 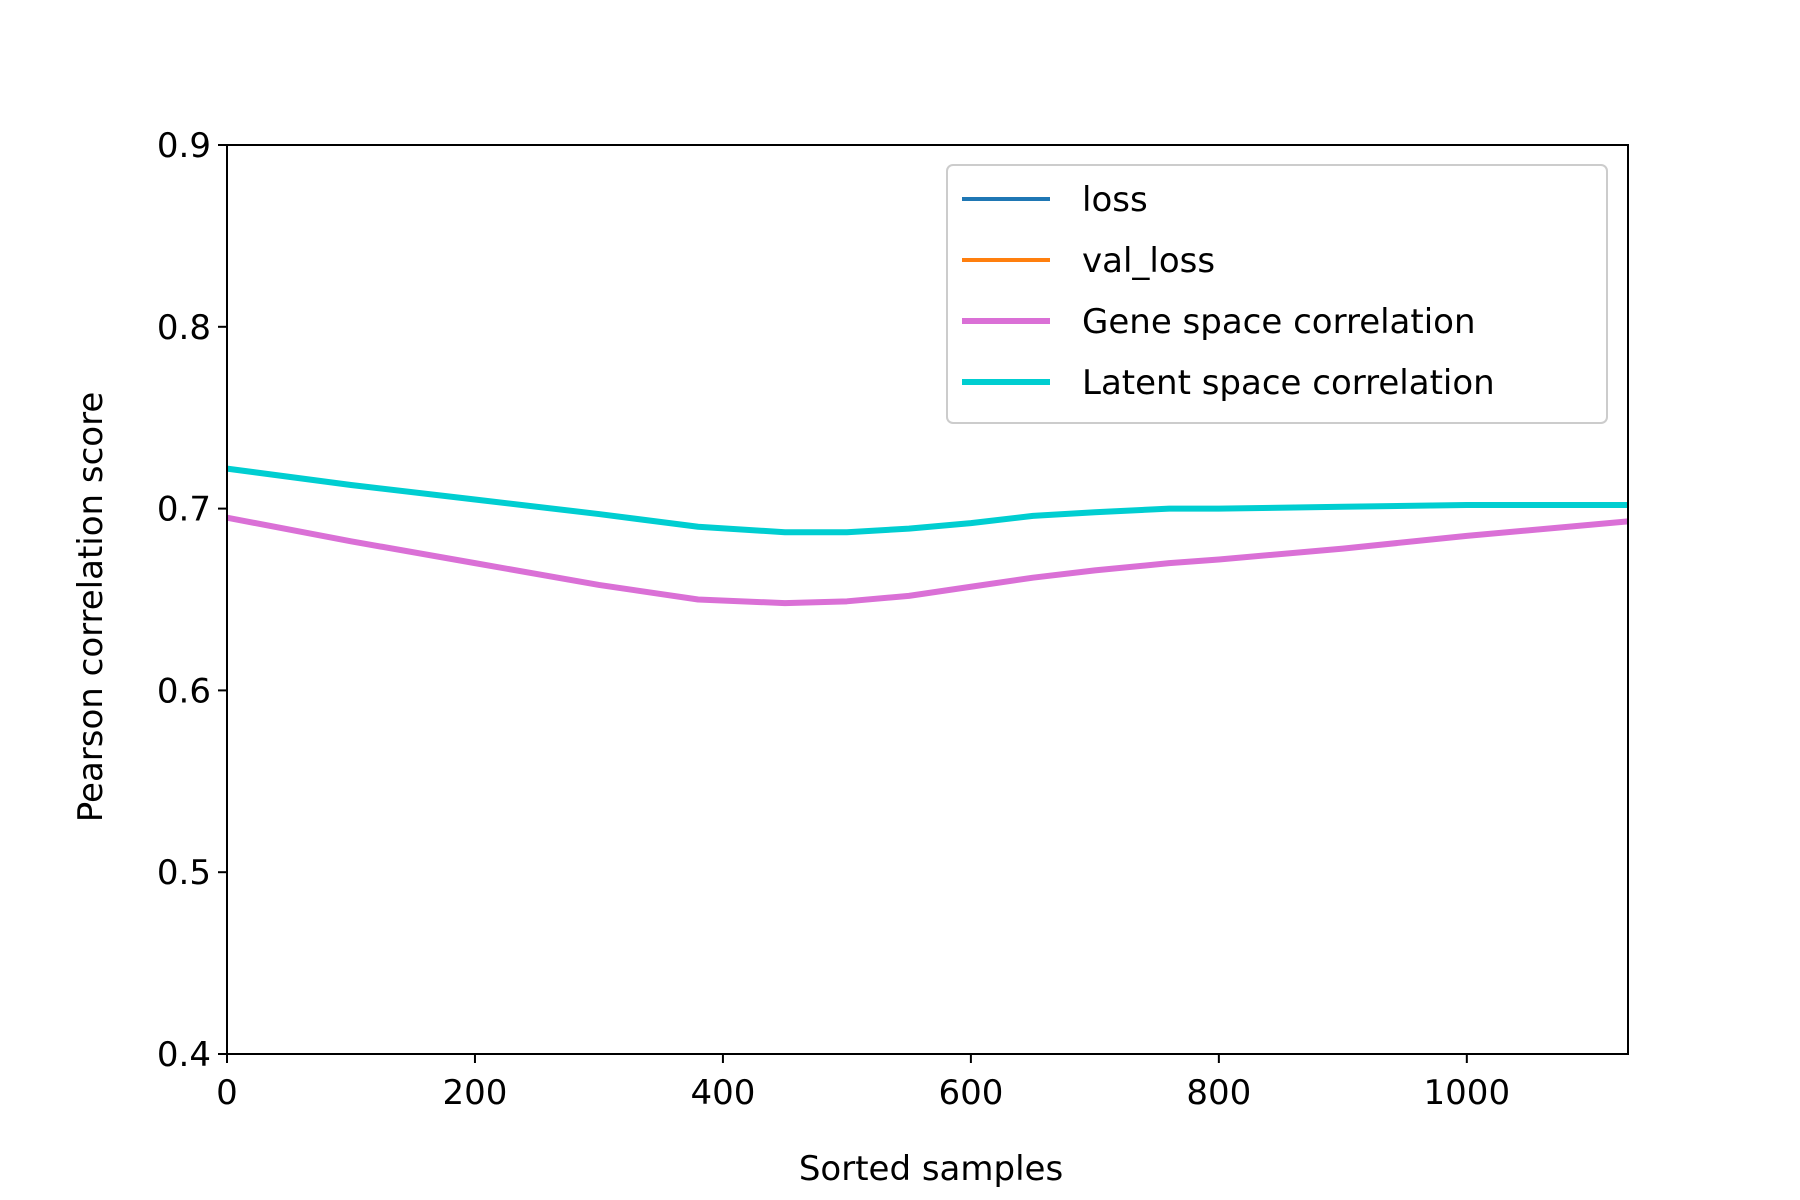 I want to click on y-tick-label: 0.6, so click(x=184, y=691).